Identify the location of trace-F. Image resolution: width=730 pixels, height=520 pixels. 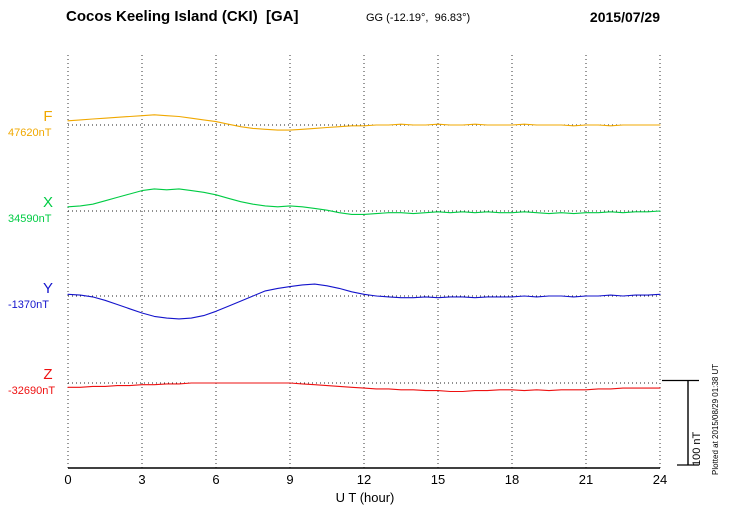
(364, 122).